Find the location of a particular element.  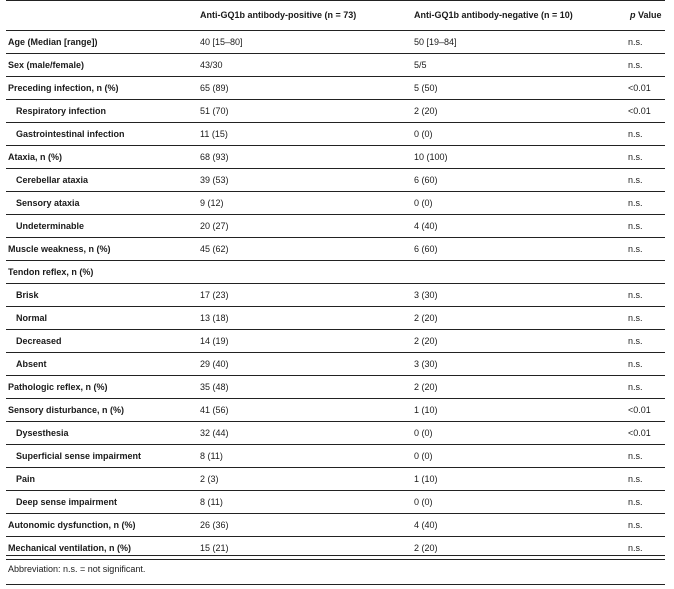

row-label: Sensory disturbance, n (%) is located at coordinates (66, 409).